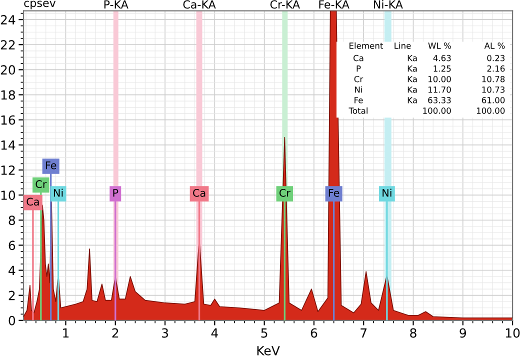 The image size is (523, 360). Describe the element at coordinates (439, 45) in the screenshot. I see `annotation: WL %` at that location.